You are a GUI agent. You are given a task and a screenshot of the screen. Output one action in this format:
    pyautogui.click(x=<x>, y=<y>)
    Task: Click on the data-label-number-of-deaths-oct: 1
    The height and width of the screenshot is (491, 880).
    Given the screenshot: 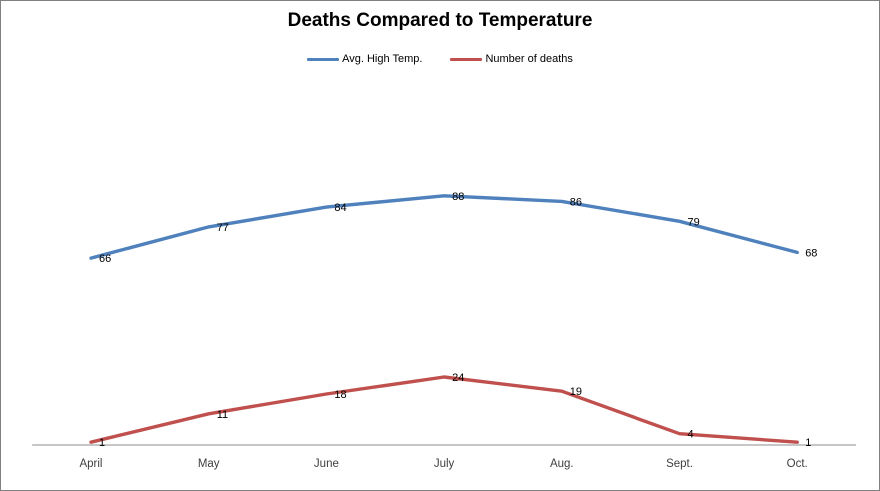 What is the action you would take?
    pyautogui.click(x=808, y=443)
    